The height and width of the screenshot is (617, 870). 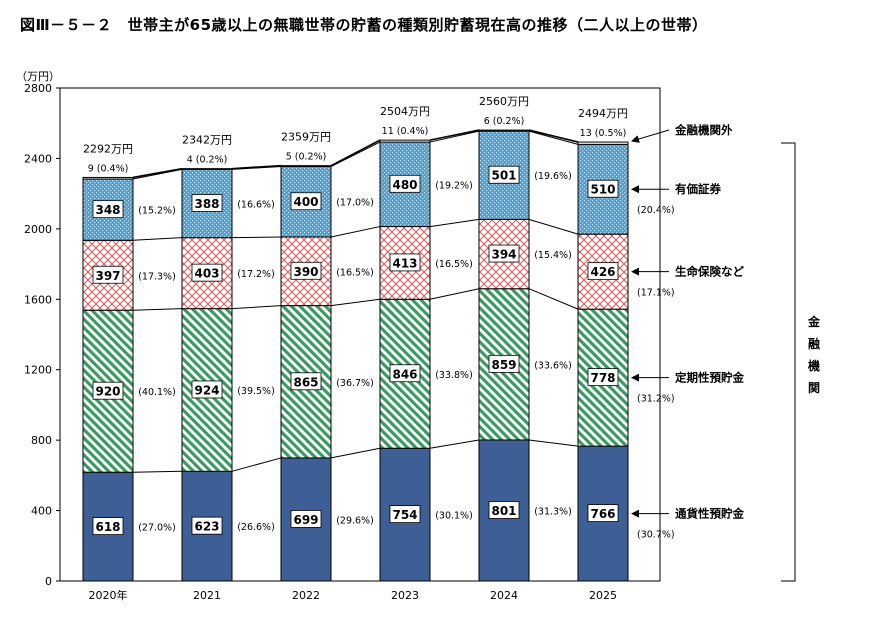 I want to click on share-label: (16.6%), so click(x=256, y=205).